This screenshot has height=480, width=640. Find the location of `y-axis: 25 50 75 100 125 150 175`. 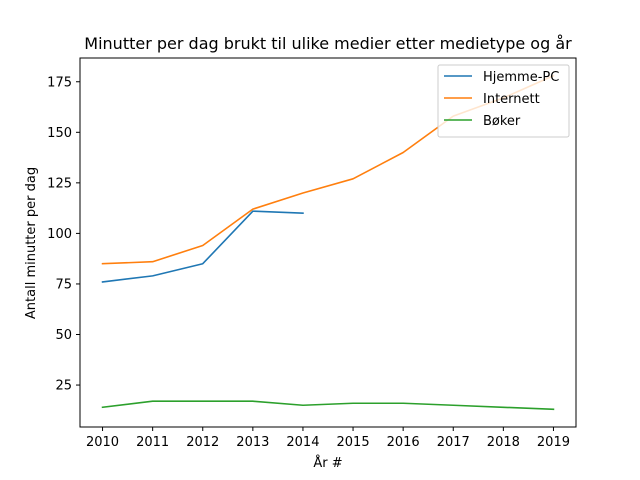

y-axis: 25 50 75 100 125 150 175 is located at coordinates (63, 234).